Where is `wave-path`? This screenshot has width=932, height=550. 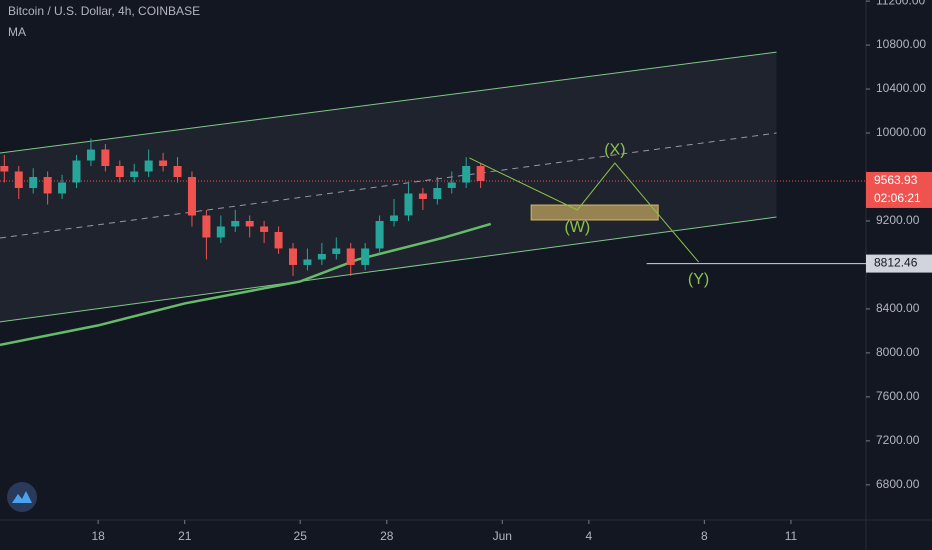 wave-path is located at coordinates (584, 210).